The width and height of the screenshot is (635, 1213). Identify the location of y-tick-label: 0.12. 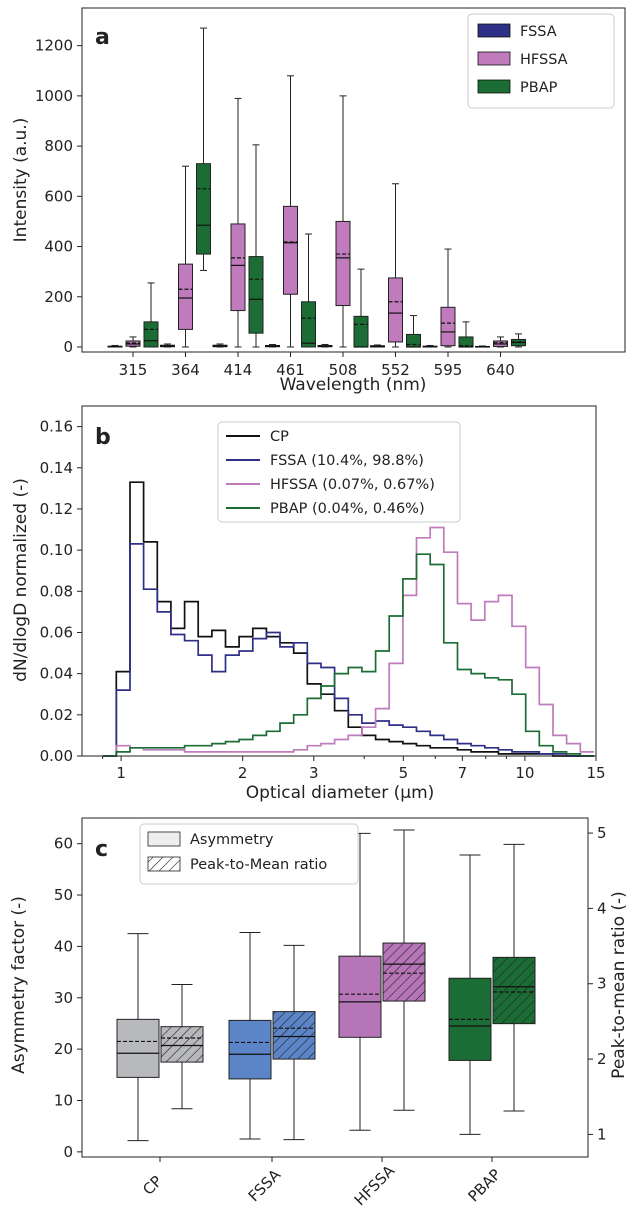
(56, 509).